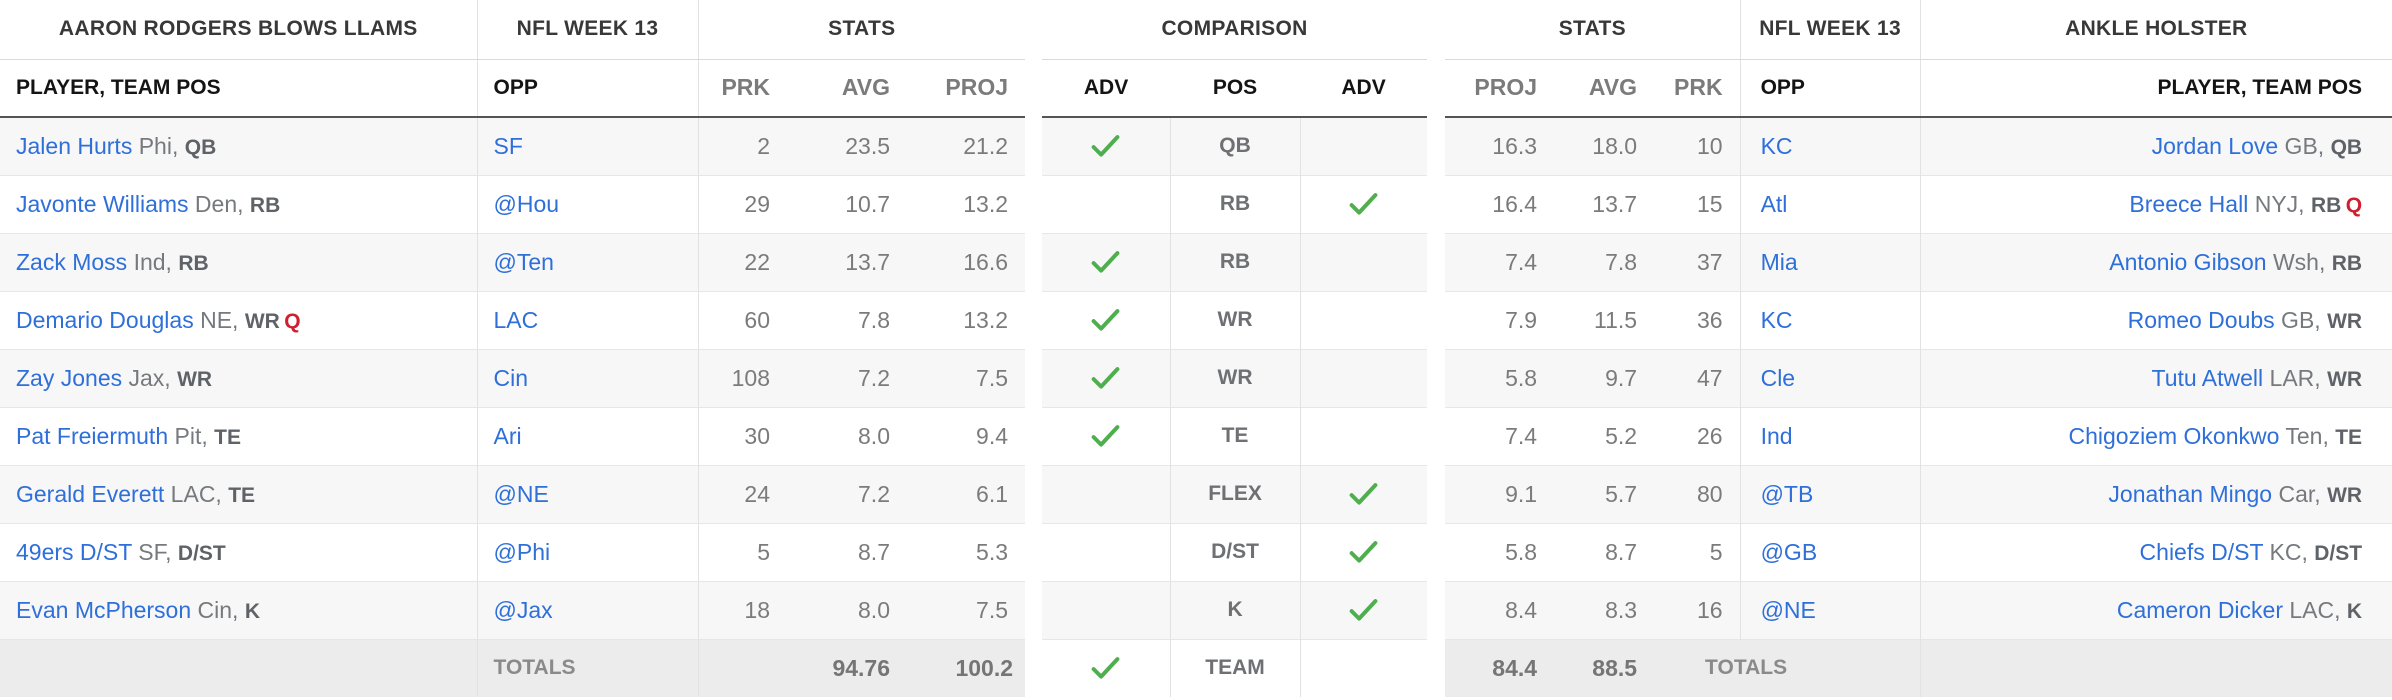 Image resolution: width=2392 pixels, height=700 pixels. I want to click on player-link: Zack Moss, so click(72, 261).